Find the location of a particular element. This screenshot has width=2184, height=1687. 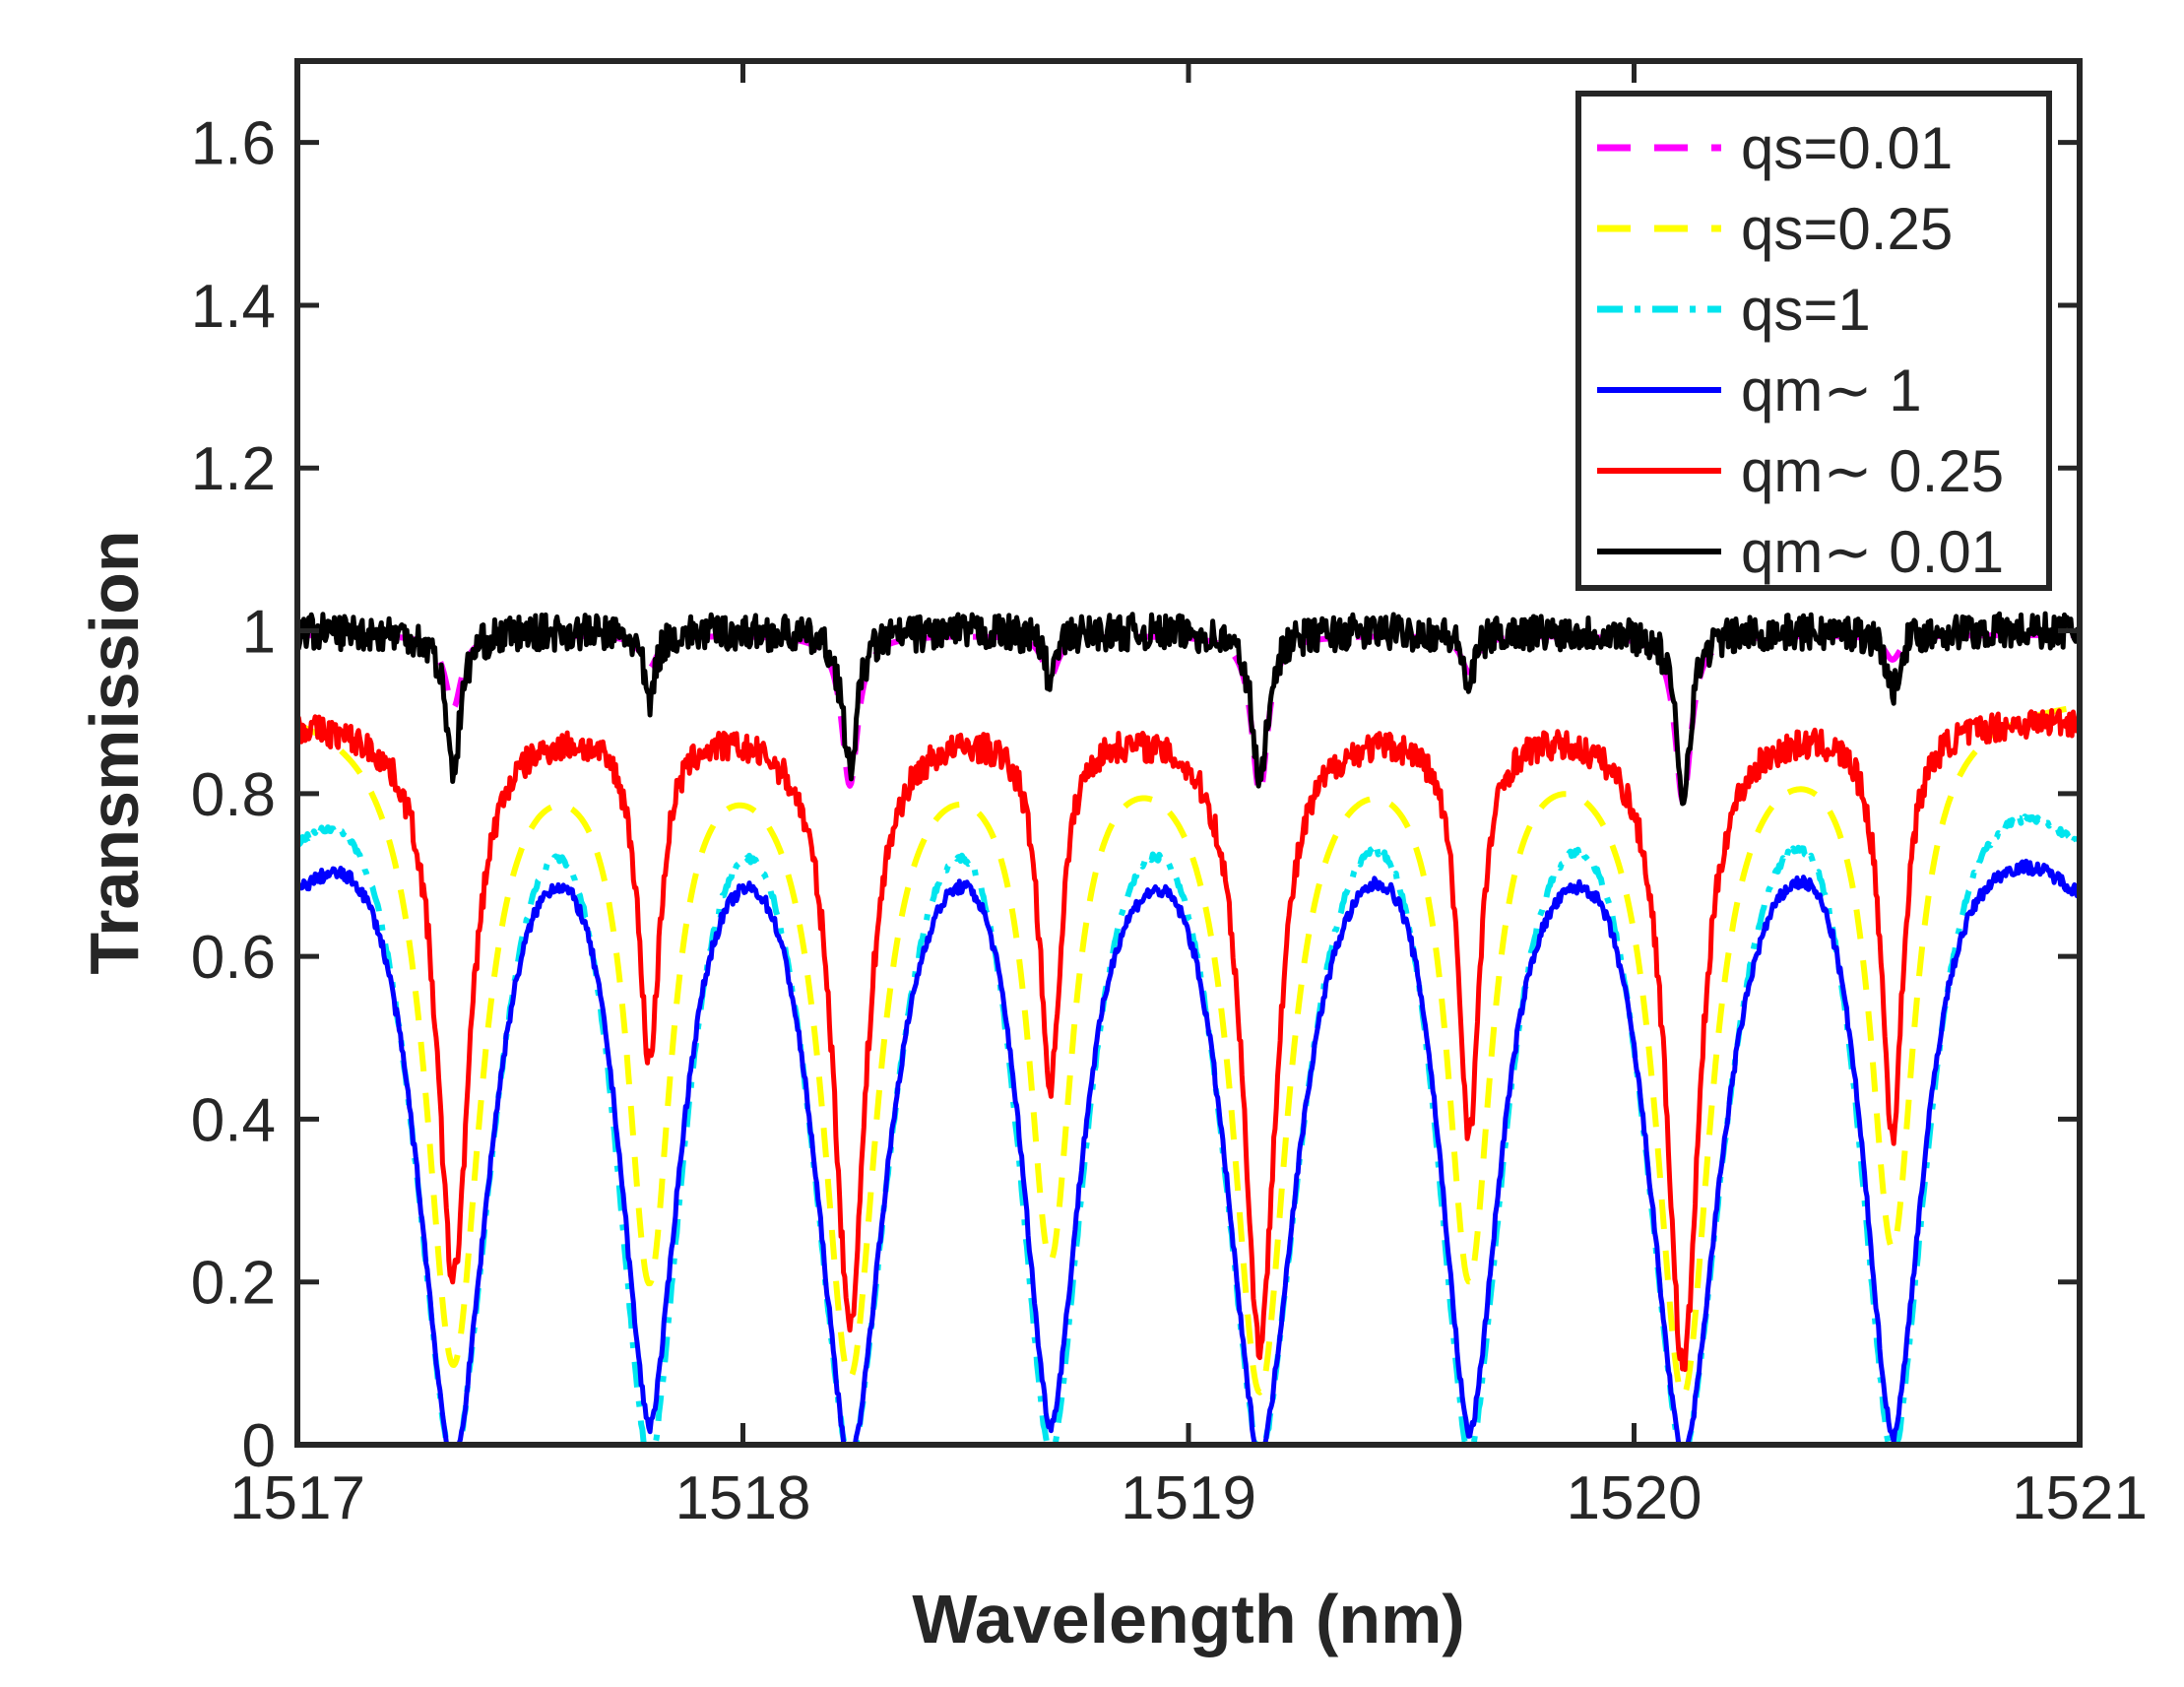

x-axis-title: Wavelength (nm) is located at coordinates (1188, 1619).